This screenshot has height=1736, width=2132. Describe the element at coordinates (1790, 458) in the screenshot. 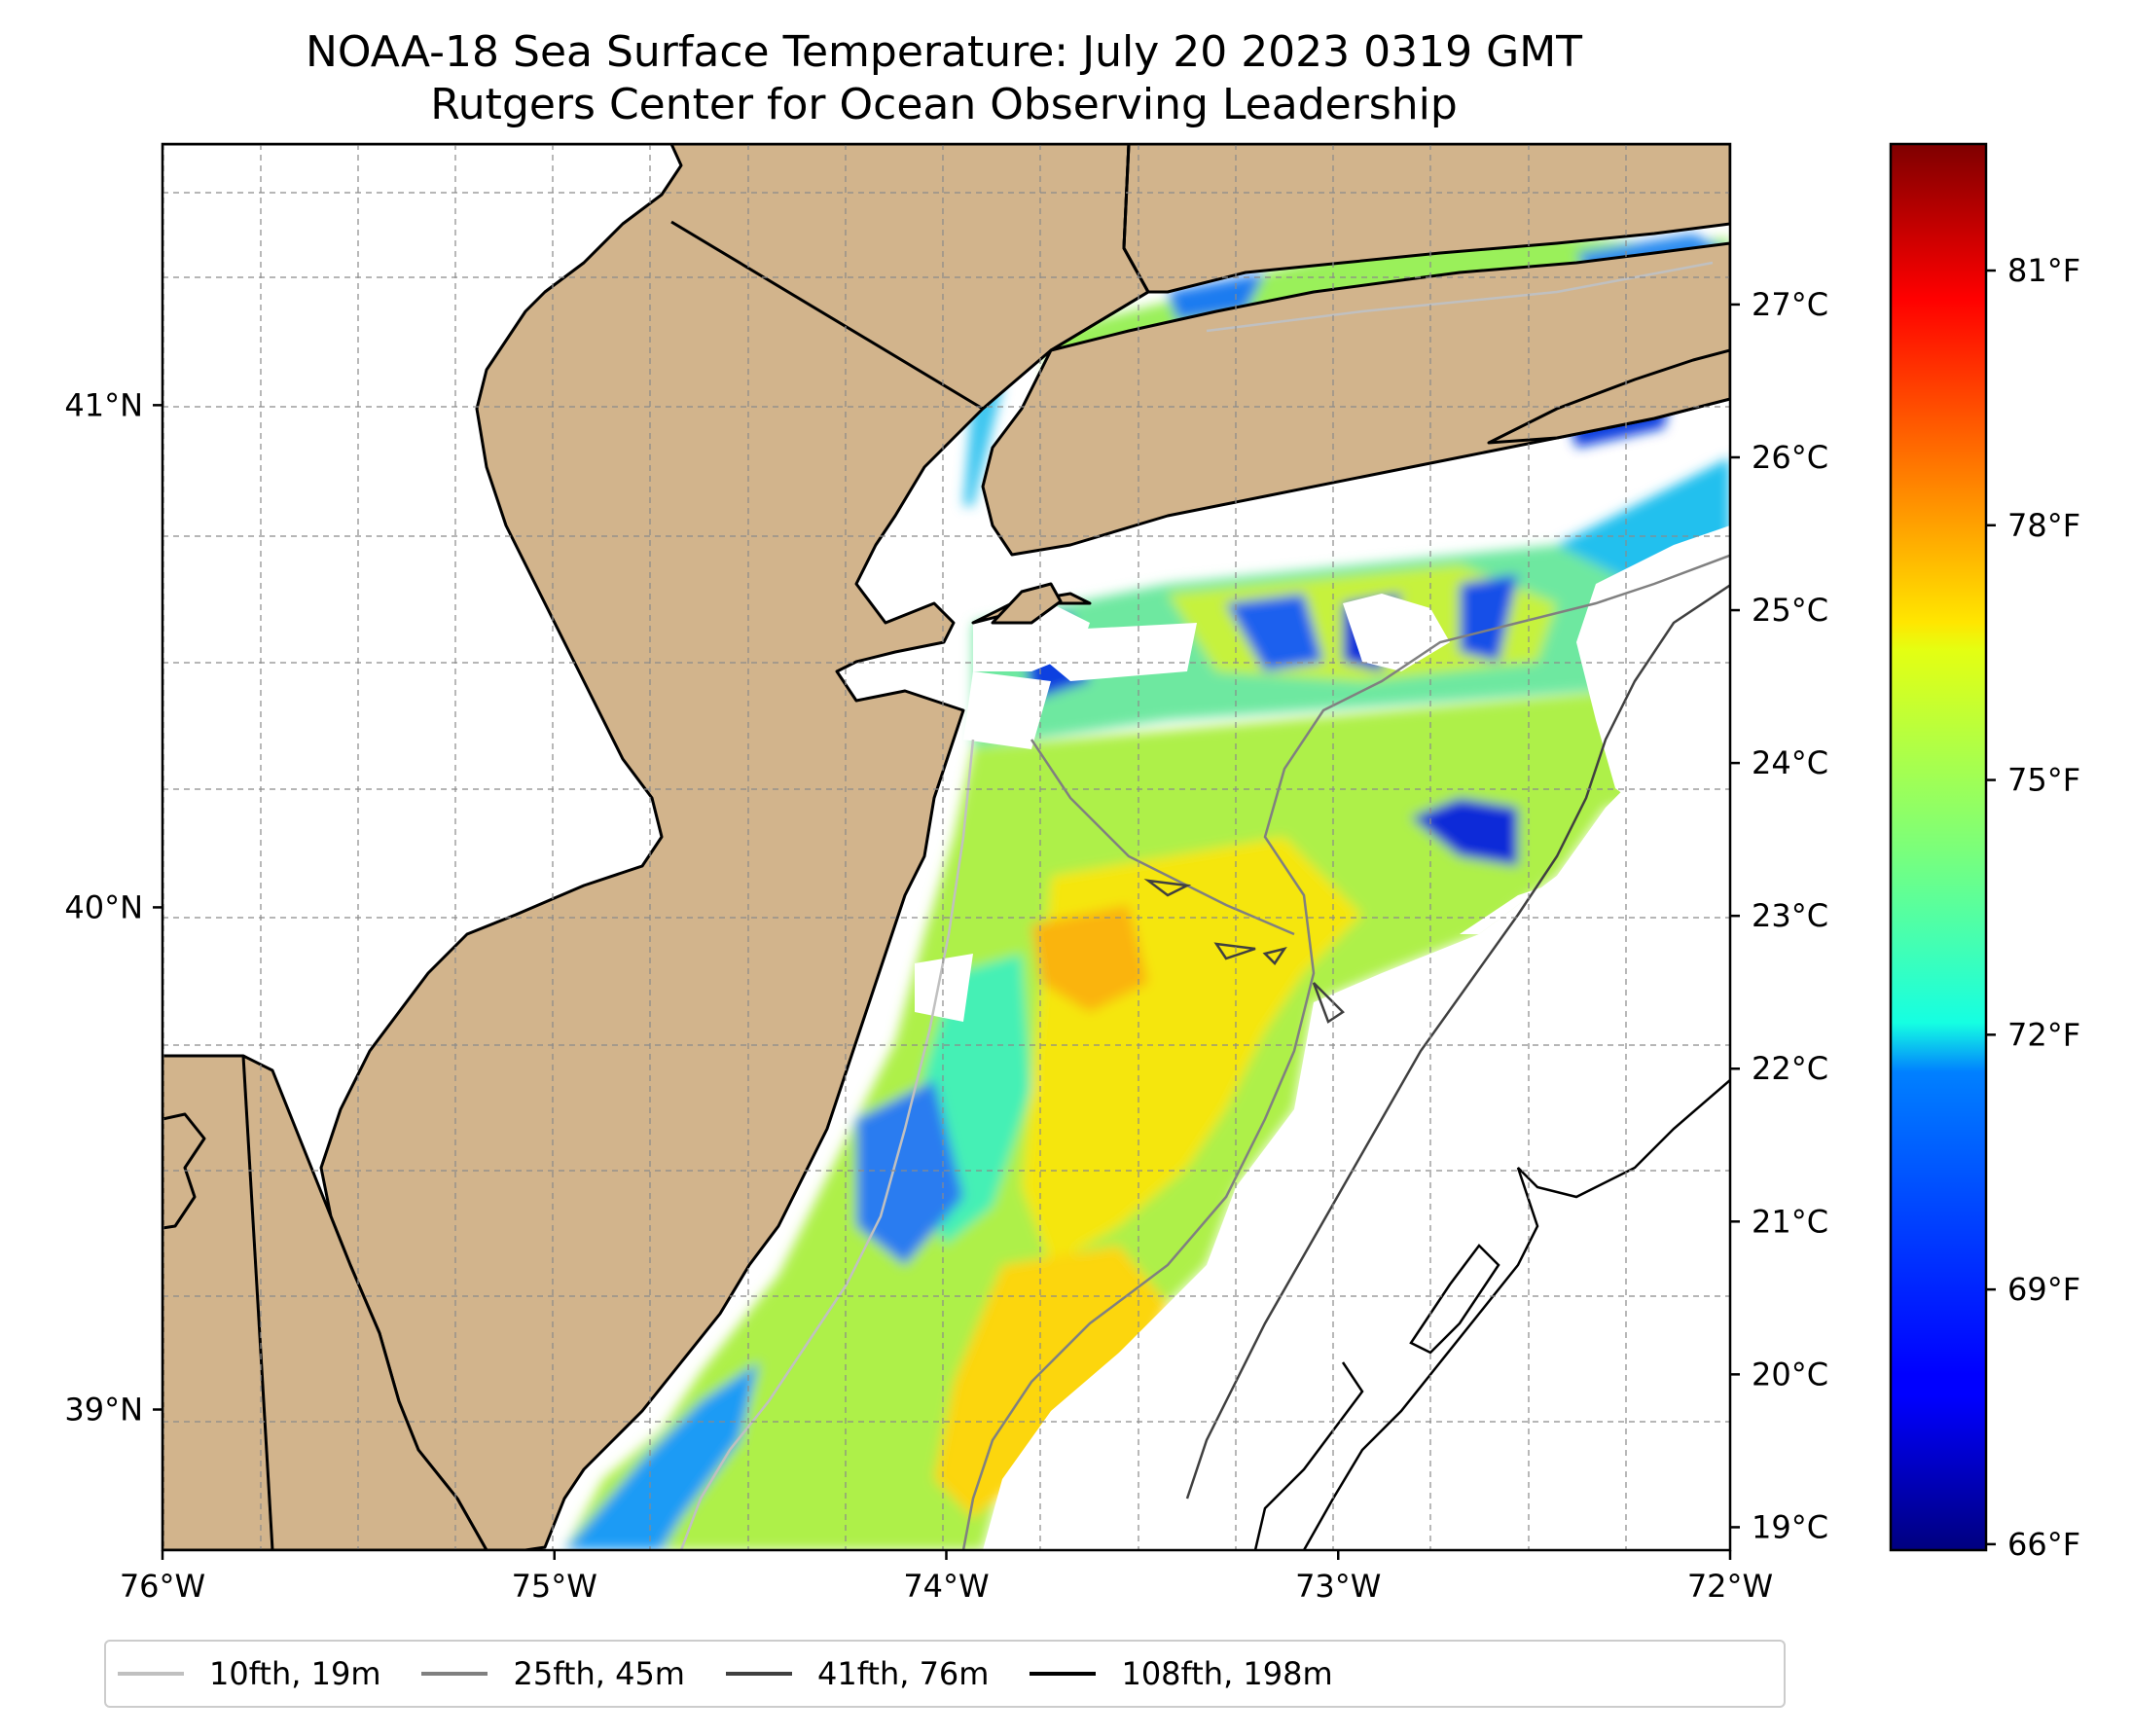

I see `celsius-tick-label: 26°C` at that location.